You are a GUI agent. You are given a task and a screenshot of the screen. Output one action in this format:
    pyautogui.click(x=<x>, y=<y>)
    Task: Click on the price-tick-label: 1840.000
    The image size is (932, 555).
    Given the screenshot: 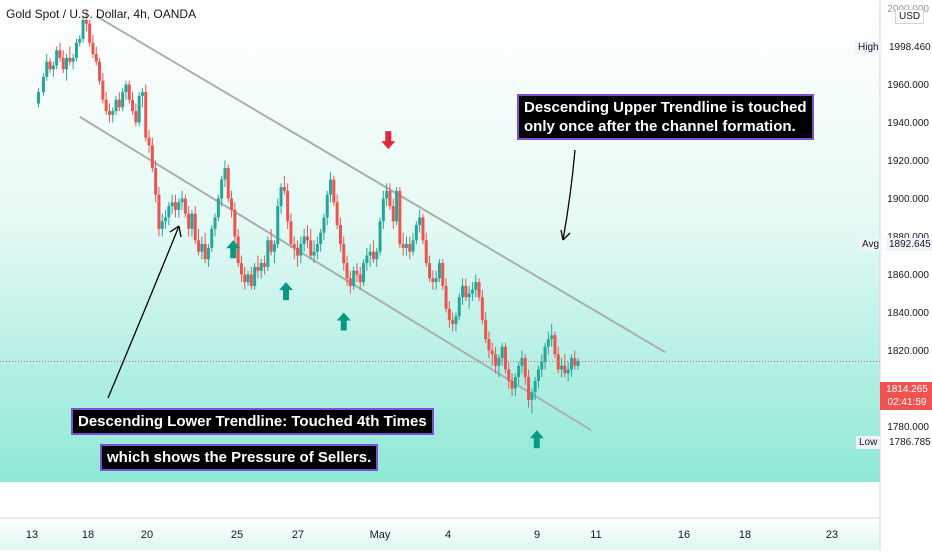 What is the action you would take?
    pyautogui.click(x=908, y=313)
    